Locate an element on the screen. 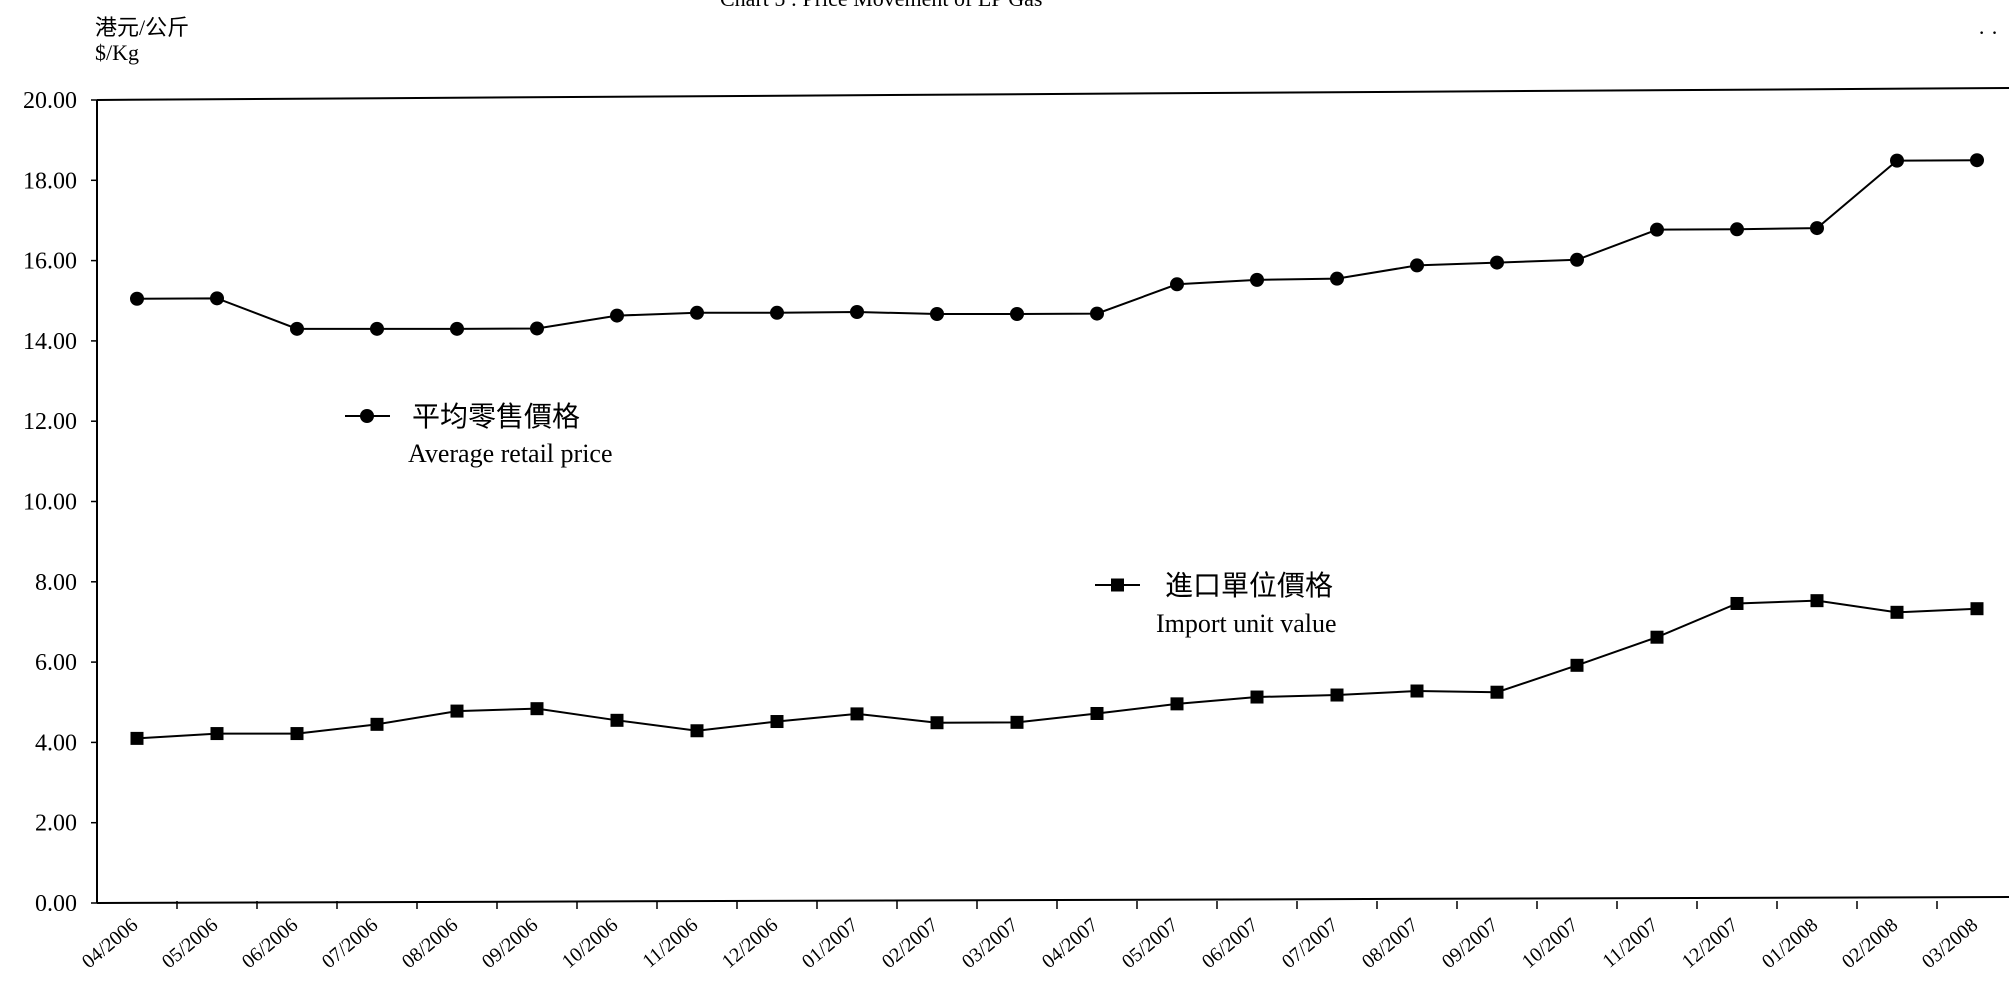 Image resolution: width=2009 pixels, height=994 pixels. x-tick-label: 03/2008 is located at coordinates (1950, 943).